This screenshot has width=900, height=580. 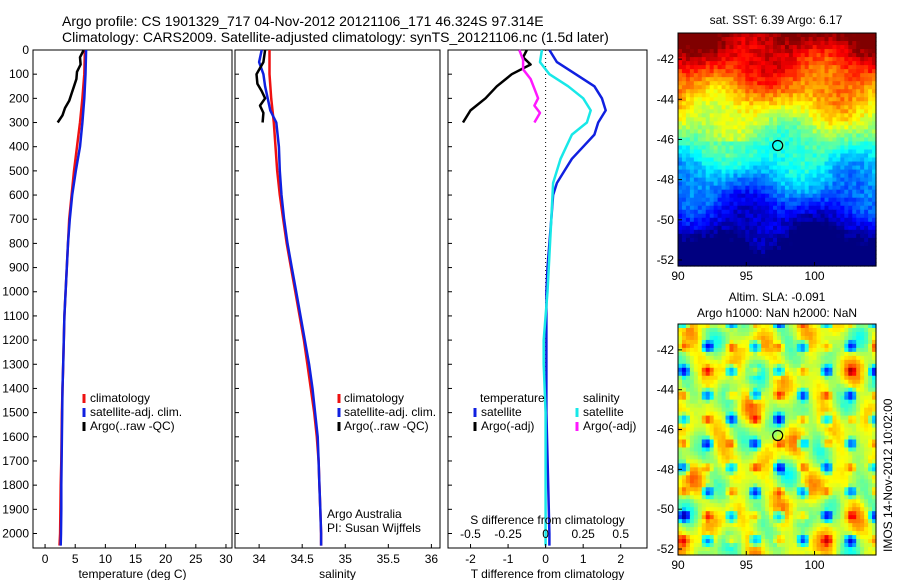 I want to click on temperature-ytick-label: 700, so click(x=19, y=219).